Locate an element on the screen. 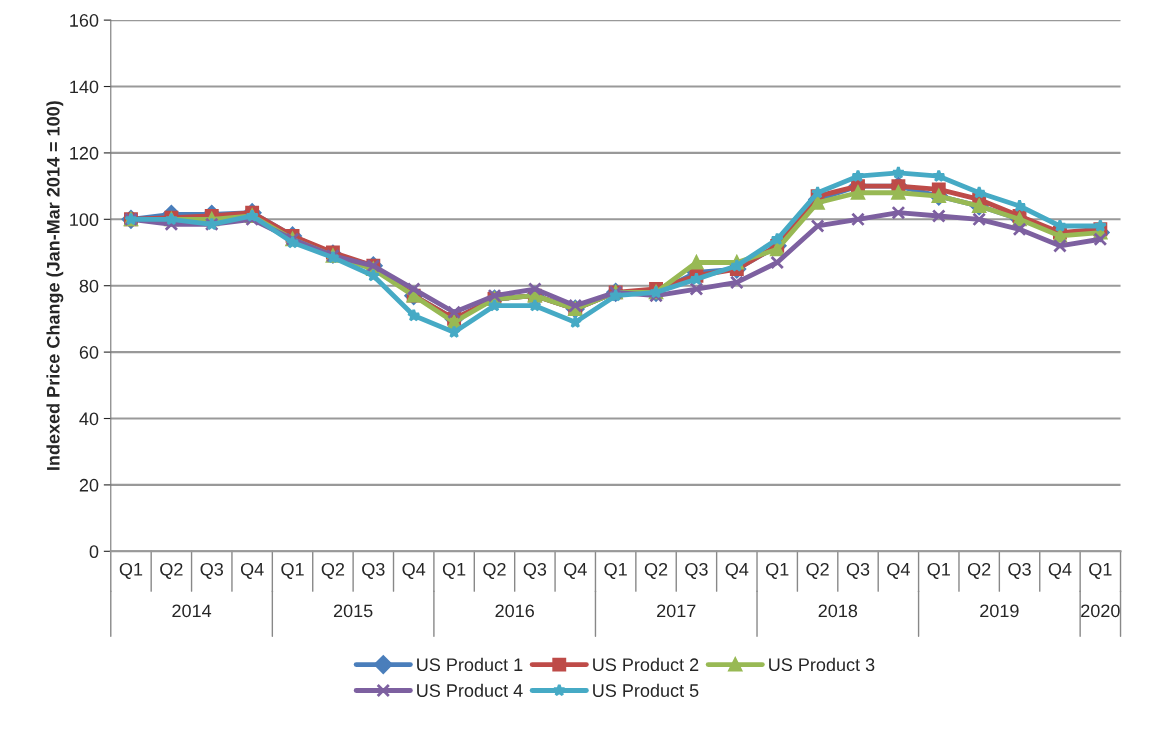 This screenshot has height=745, width=1154. text: 2016 is located at coordinates (514, 611).